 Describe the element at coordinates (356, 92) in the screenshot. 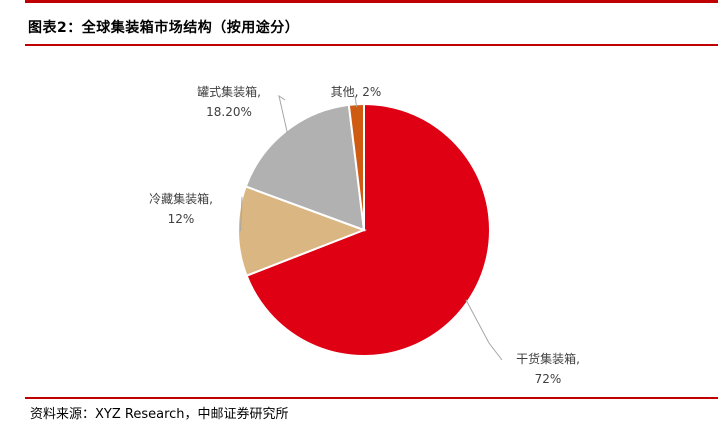

I see `svg-text: 其他, 2%` at that location.